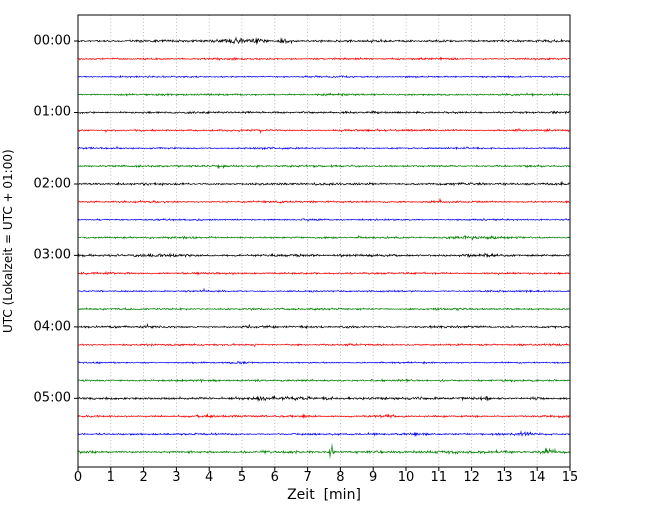  Describe the element at coordinates (143, 477) in the screenshot. I see `x-tick-label: 2` at that location.